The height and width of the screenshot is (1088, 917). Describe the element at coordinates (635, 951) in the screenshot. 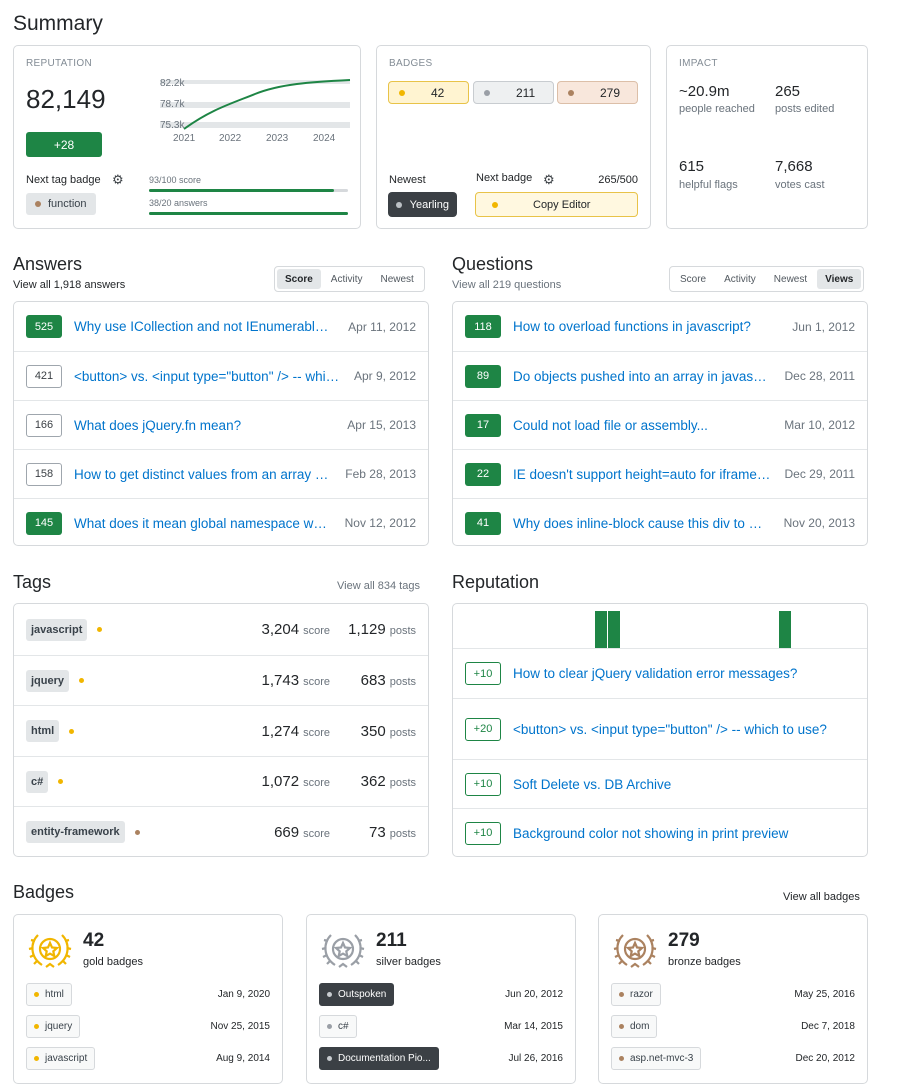

I see `badge-wreath` at that location.